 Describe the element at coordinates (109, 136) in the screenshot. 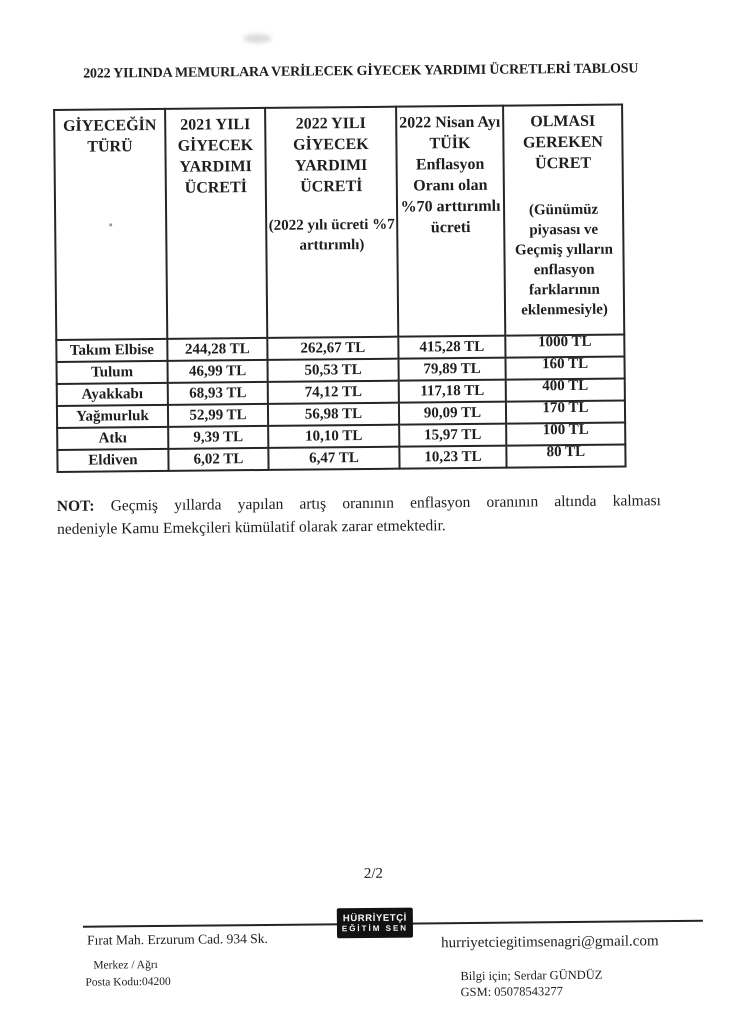

I see `header-main-text: GİYECEĞİN TÜRÜ` at that location.